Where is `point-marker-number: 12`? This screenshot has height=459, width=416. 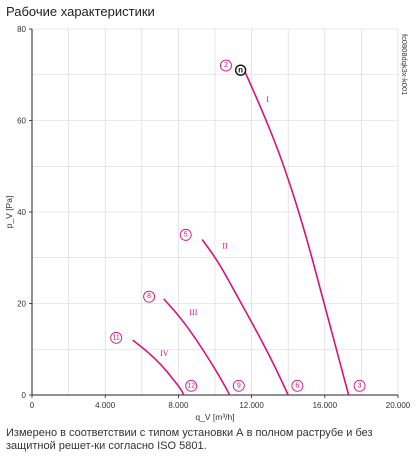
point-marker-number: 12 is located at coordinates (191, 385).